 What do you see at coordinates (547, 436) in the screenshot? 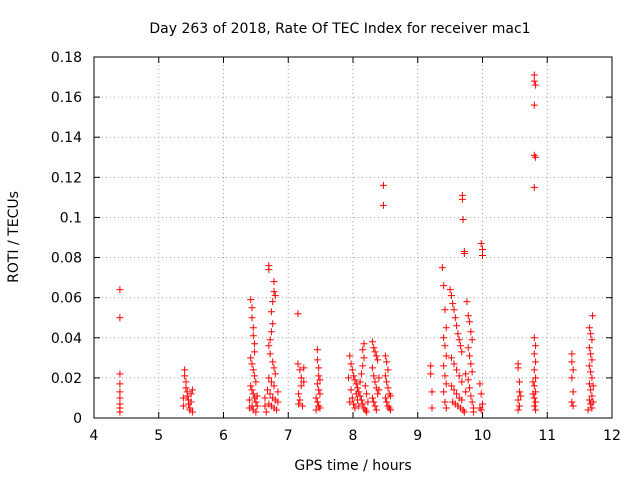
I see `x-tick-label: 11` at bounding box center [547, 436].